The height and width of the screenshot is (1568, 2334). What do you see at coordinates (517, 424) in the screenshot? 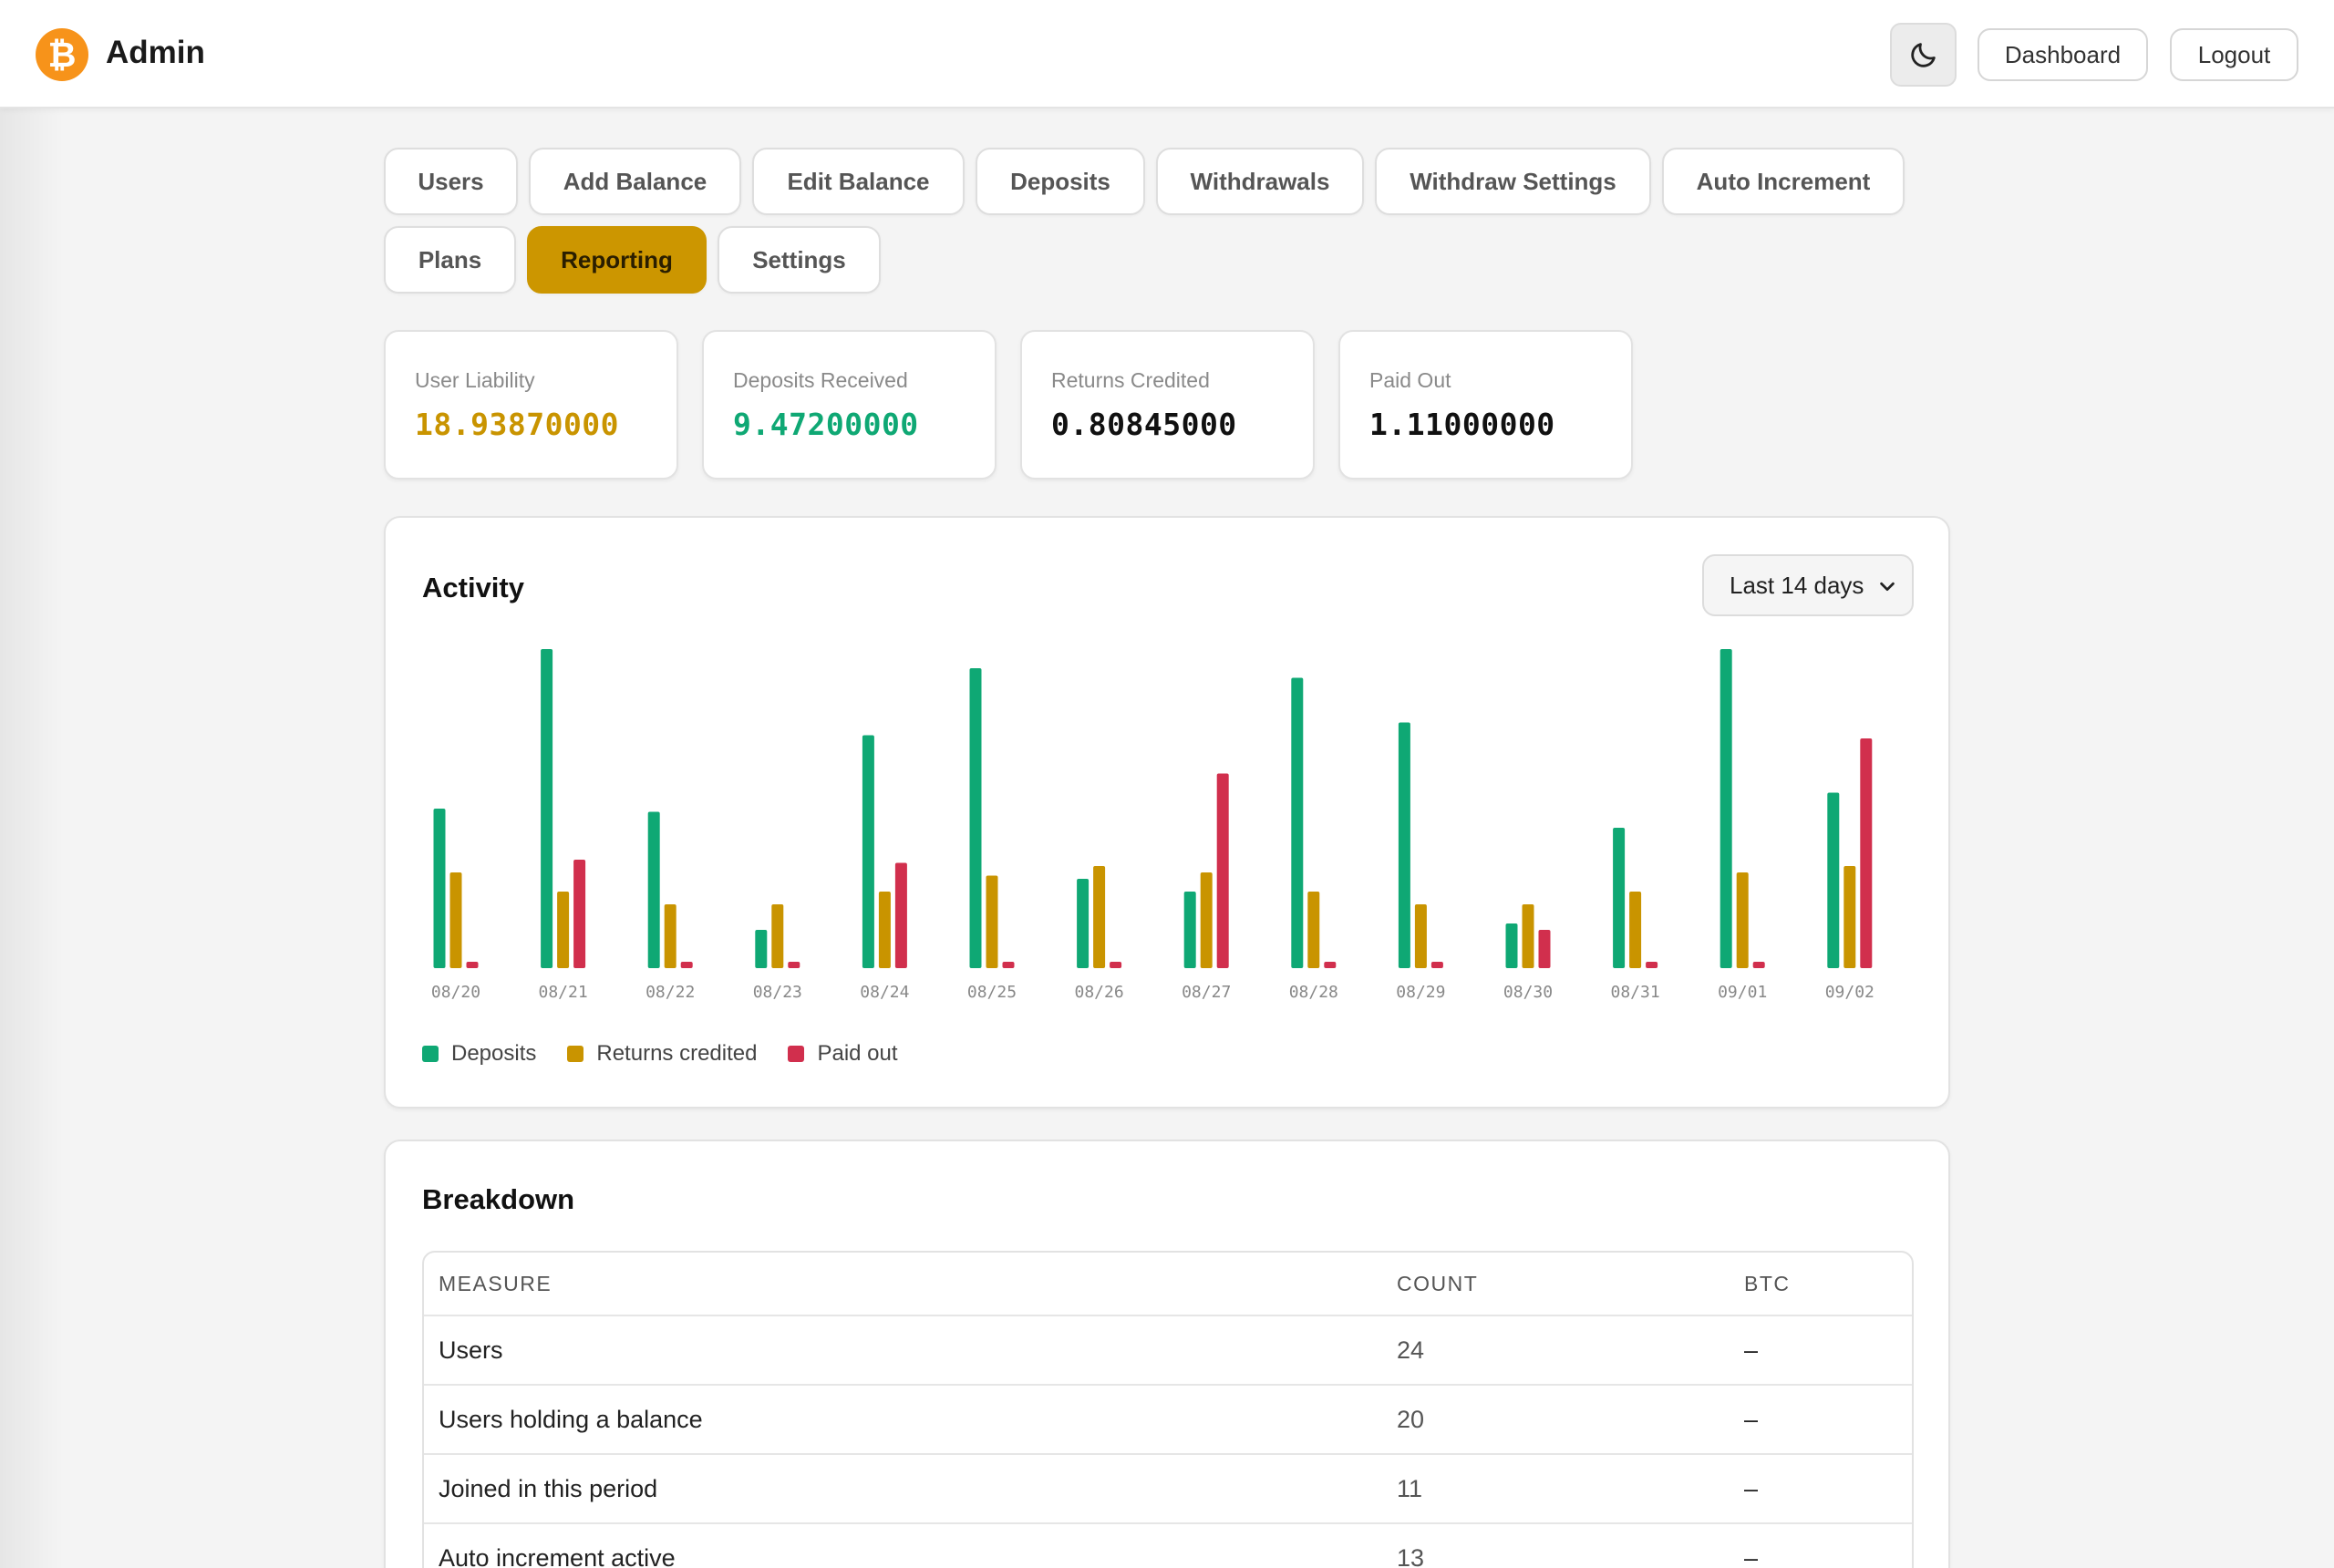
I see `stat-value: 18.93870000` at bounding box center [517, 424].